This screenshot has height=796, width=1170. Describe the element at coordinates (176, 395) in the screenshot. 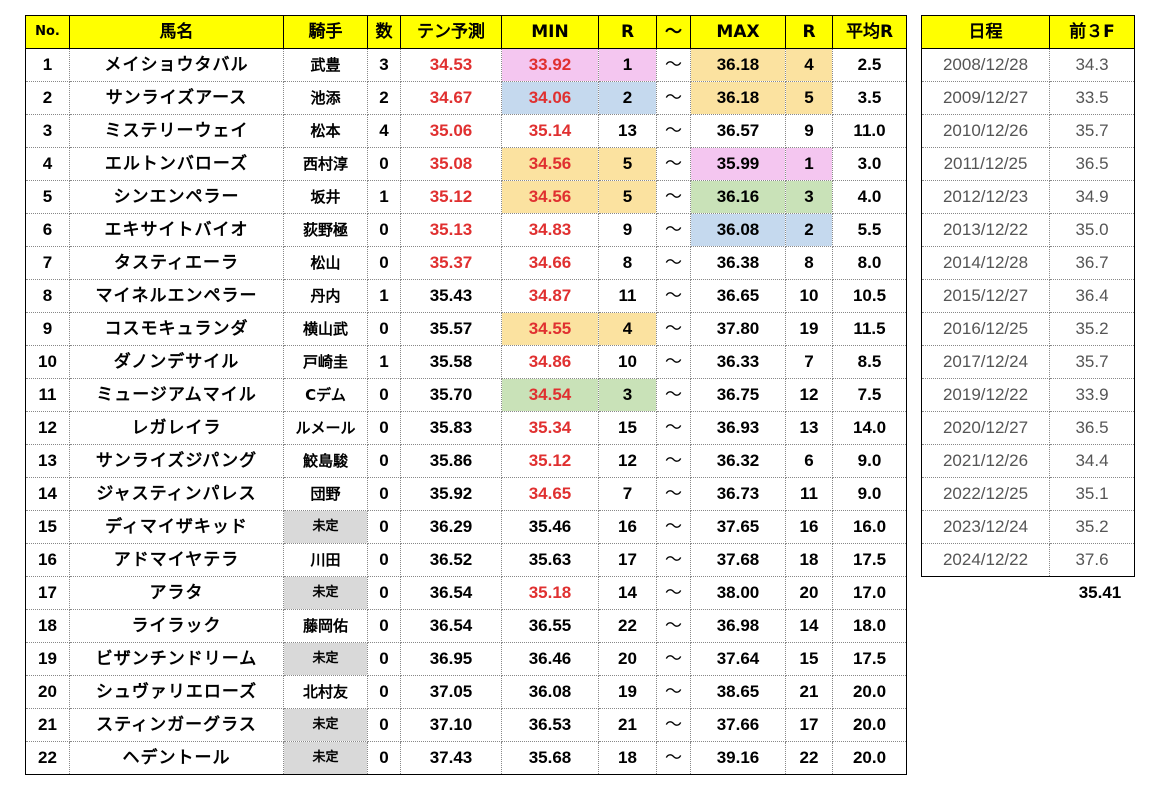

I see `horse-name: ミュージアムマイル` at that location.